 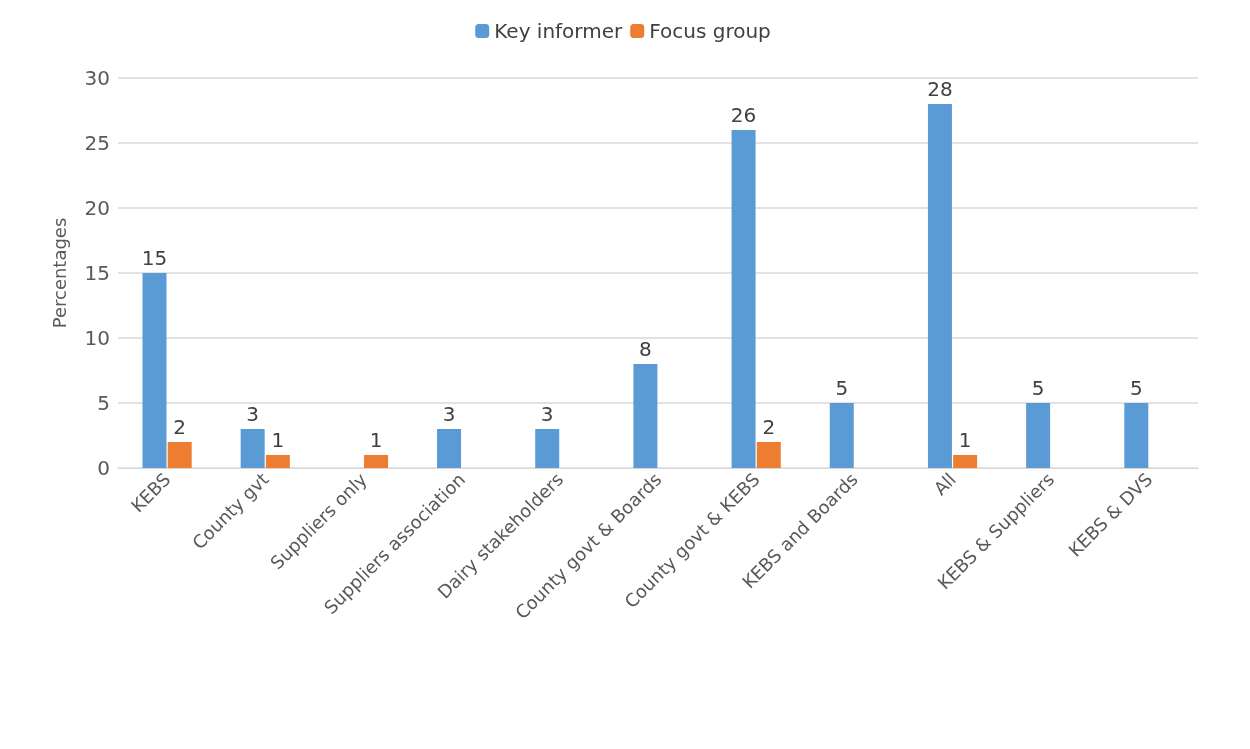 I want to click on y-tick-label: 5, so click(x=103, y=403).